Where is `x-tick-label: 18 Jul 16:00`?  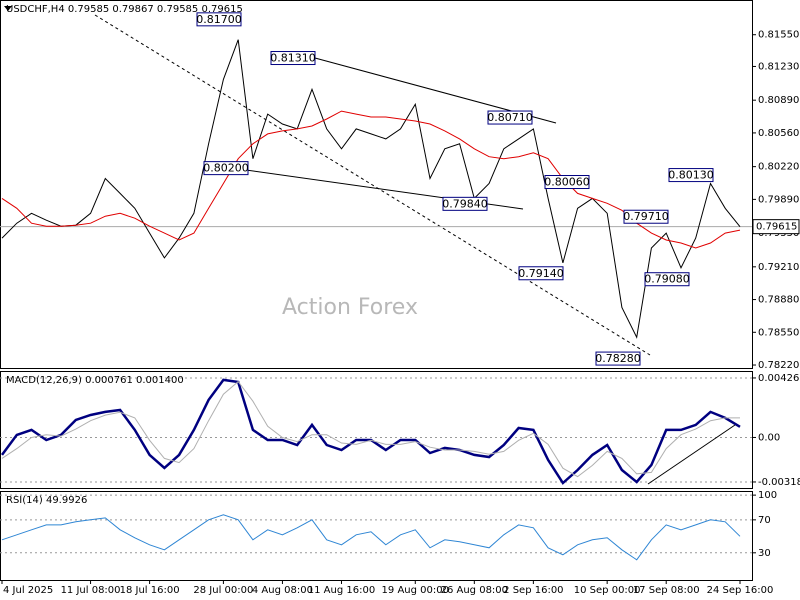 x-tick-label: 18 Jul 16:00 is located at coordinates (150, 590).